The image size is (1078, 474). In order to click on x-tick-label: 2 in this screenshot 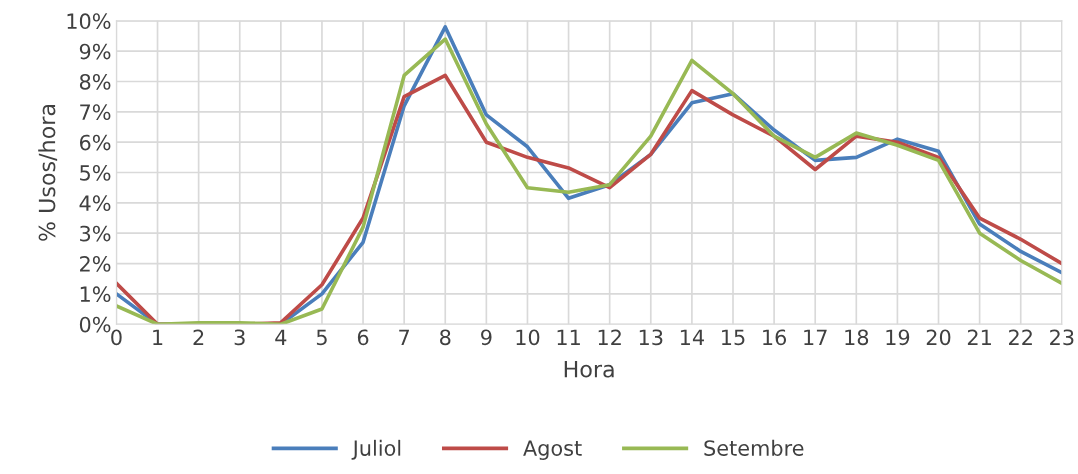, I will do `click(198, 337)`.